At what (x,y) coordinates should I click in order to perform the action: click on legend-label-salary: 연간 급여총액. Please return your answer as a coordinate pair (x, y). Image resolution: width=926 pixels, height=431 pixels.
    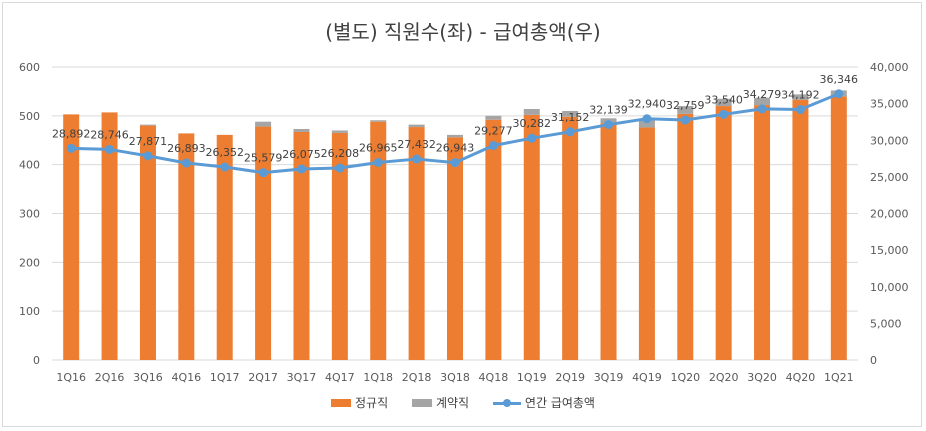
    Looking at the image, I should click on (559, 403).